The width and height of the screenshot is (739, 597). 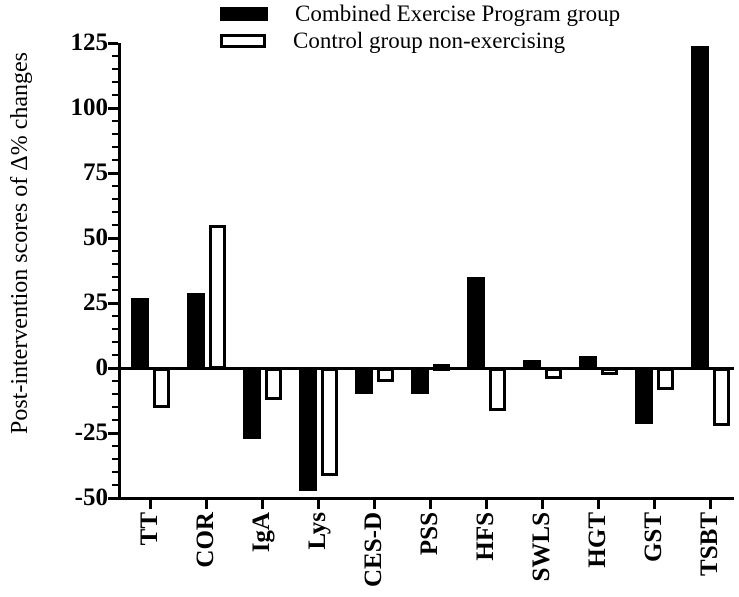 I want to click on legend-label-combined-exercise: Combined Exercise Program group, so click(x=458, y=13).